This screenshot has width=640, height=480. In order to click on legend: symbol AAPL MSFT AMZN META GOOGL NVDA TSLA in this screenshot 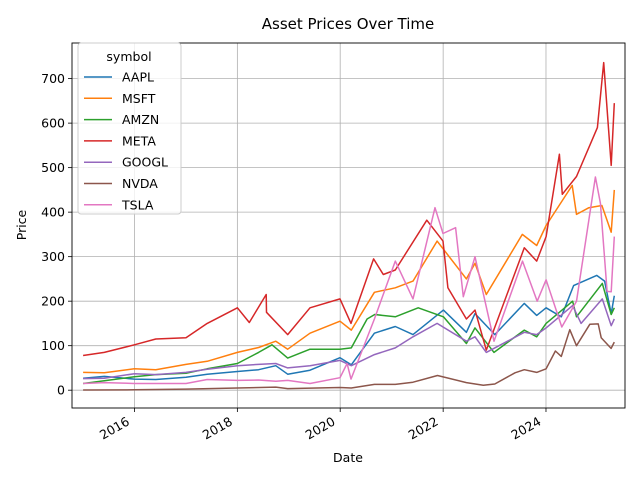, I will do `click(129, 128)`.